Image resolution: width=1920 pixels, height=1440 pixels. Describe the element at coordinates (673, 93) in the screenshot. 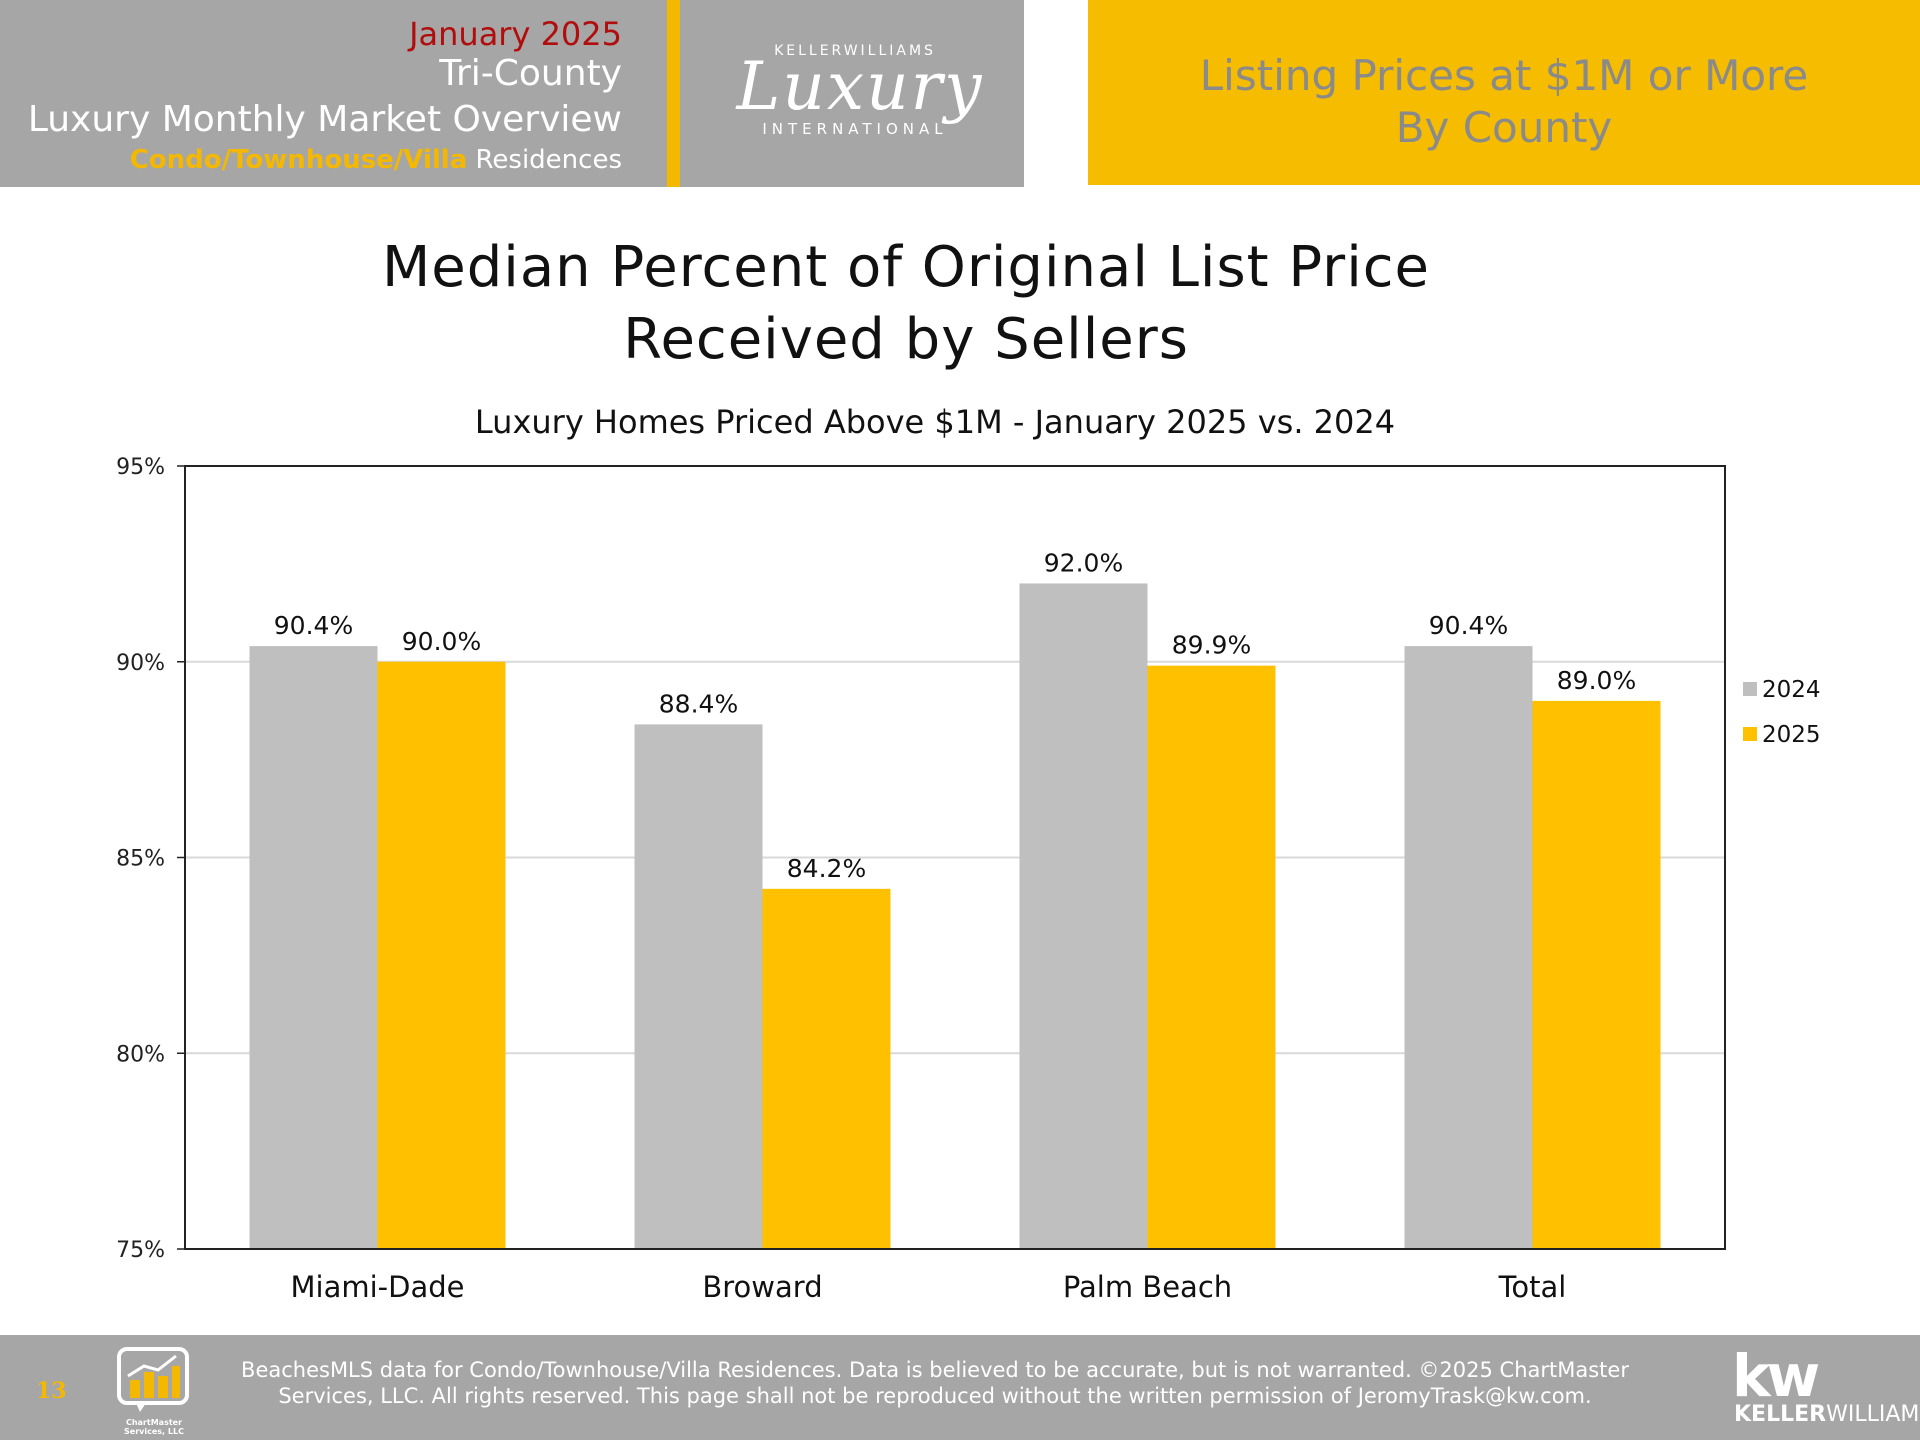

I see `header-divider` at that location.